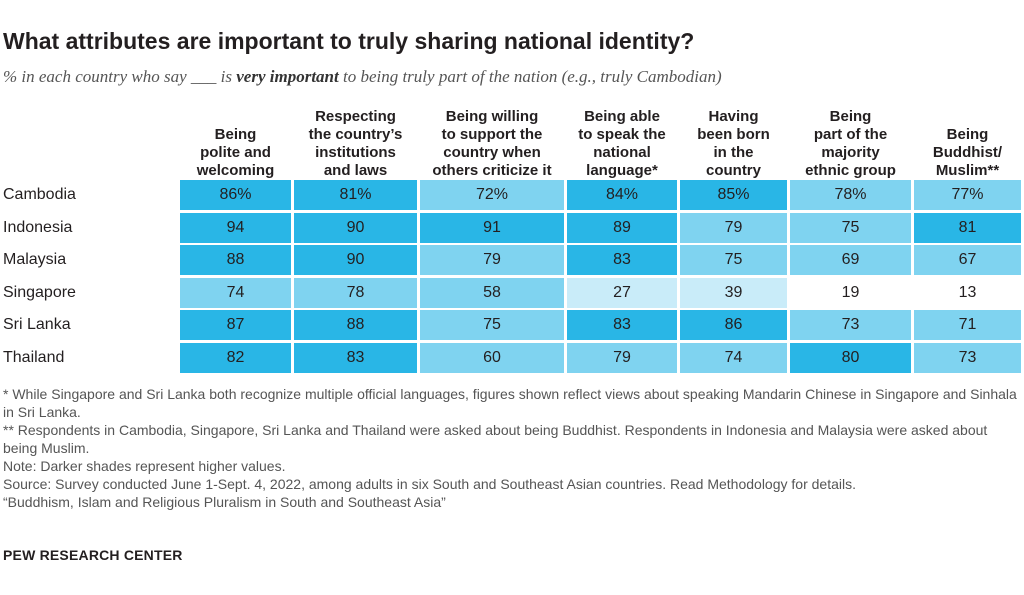  What do you see at coordinates (967, 170) in the screenshot?
I see `column-header-line: Muslim**` at bounding box center [967, 170].